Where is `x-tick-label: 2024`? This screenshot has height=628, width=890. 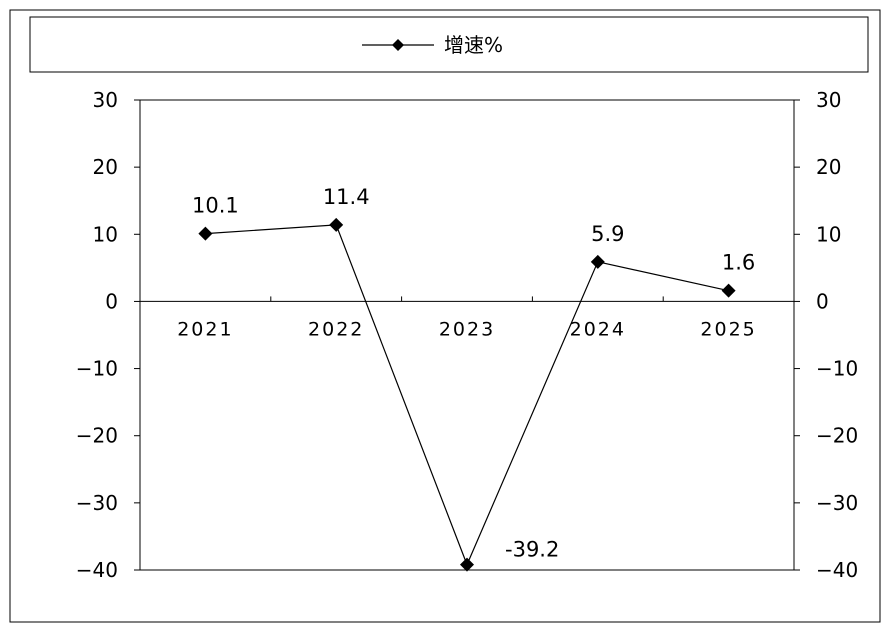
x-tick-label: 2024 is located at coordinates (598, 329).